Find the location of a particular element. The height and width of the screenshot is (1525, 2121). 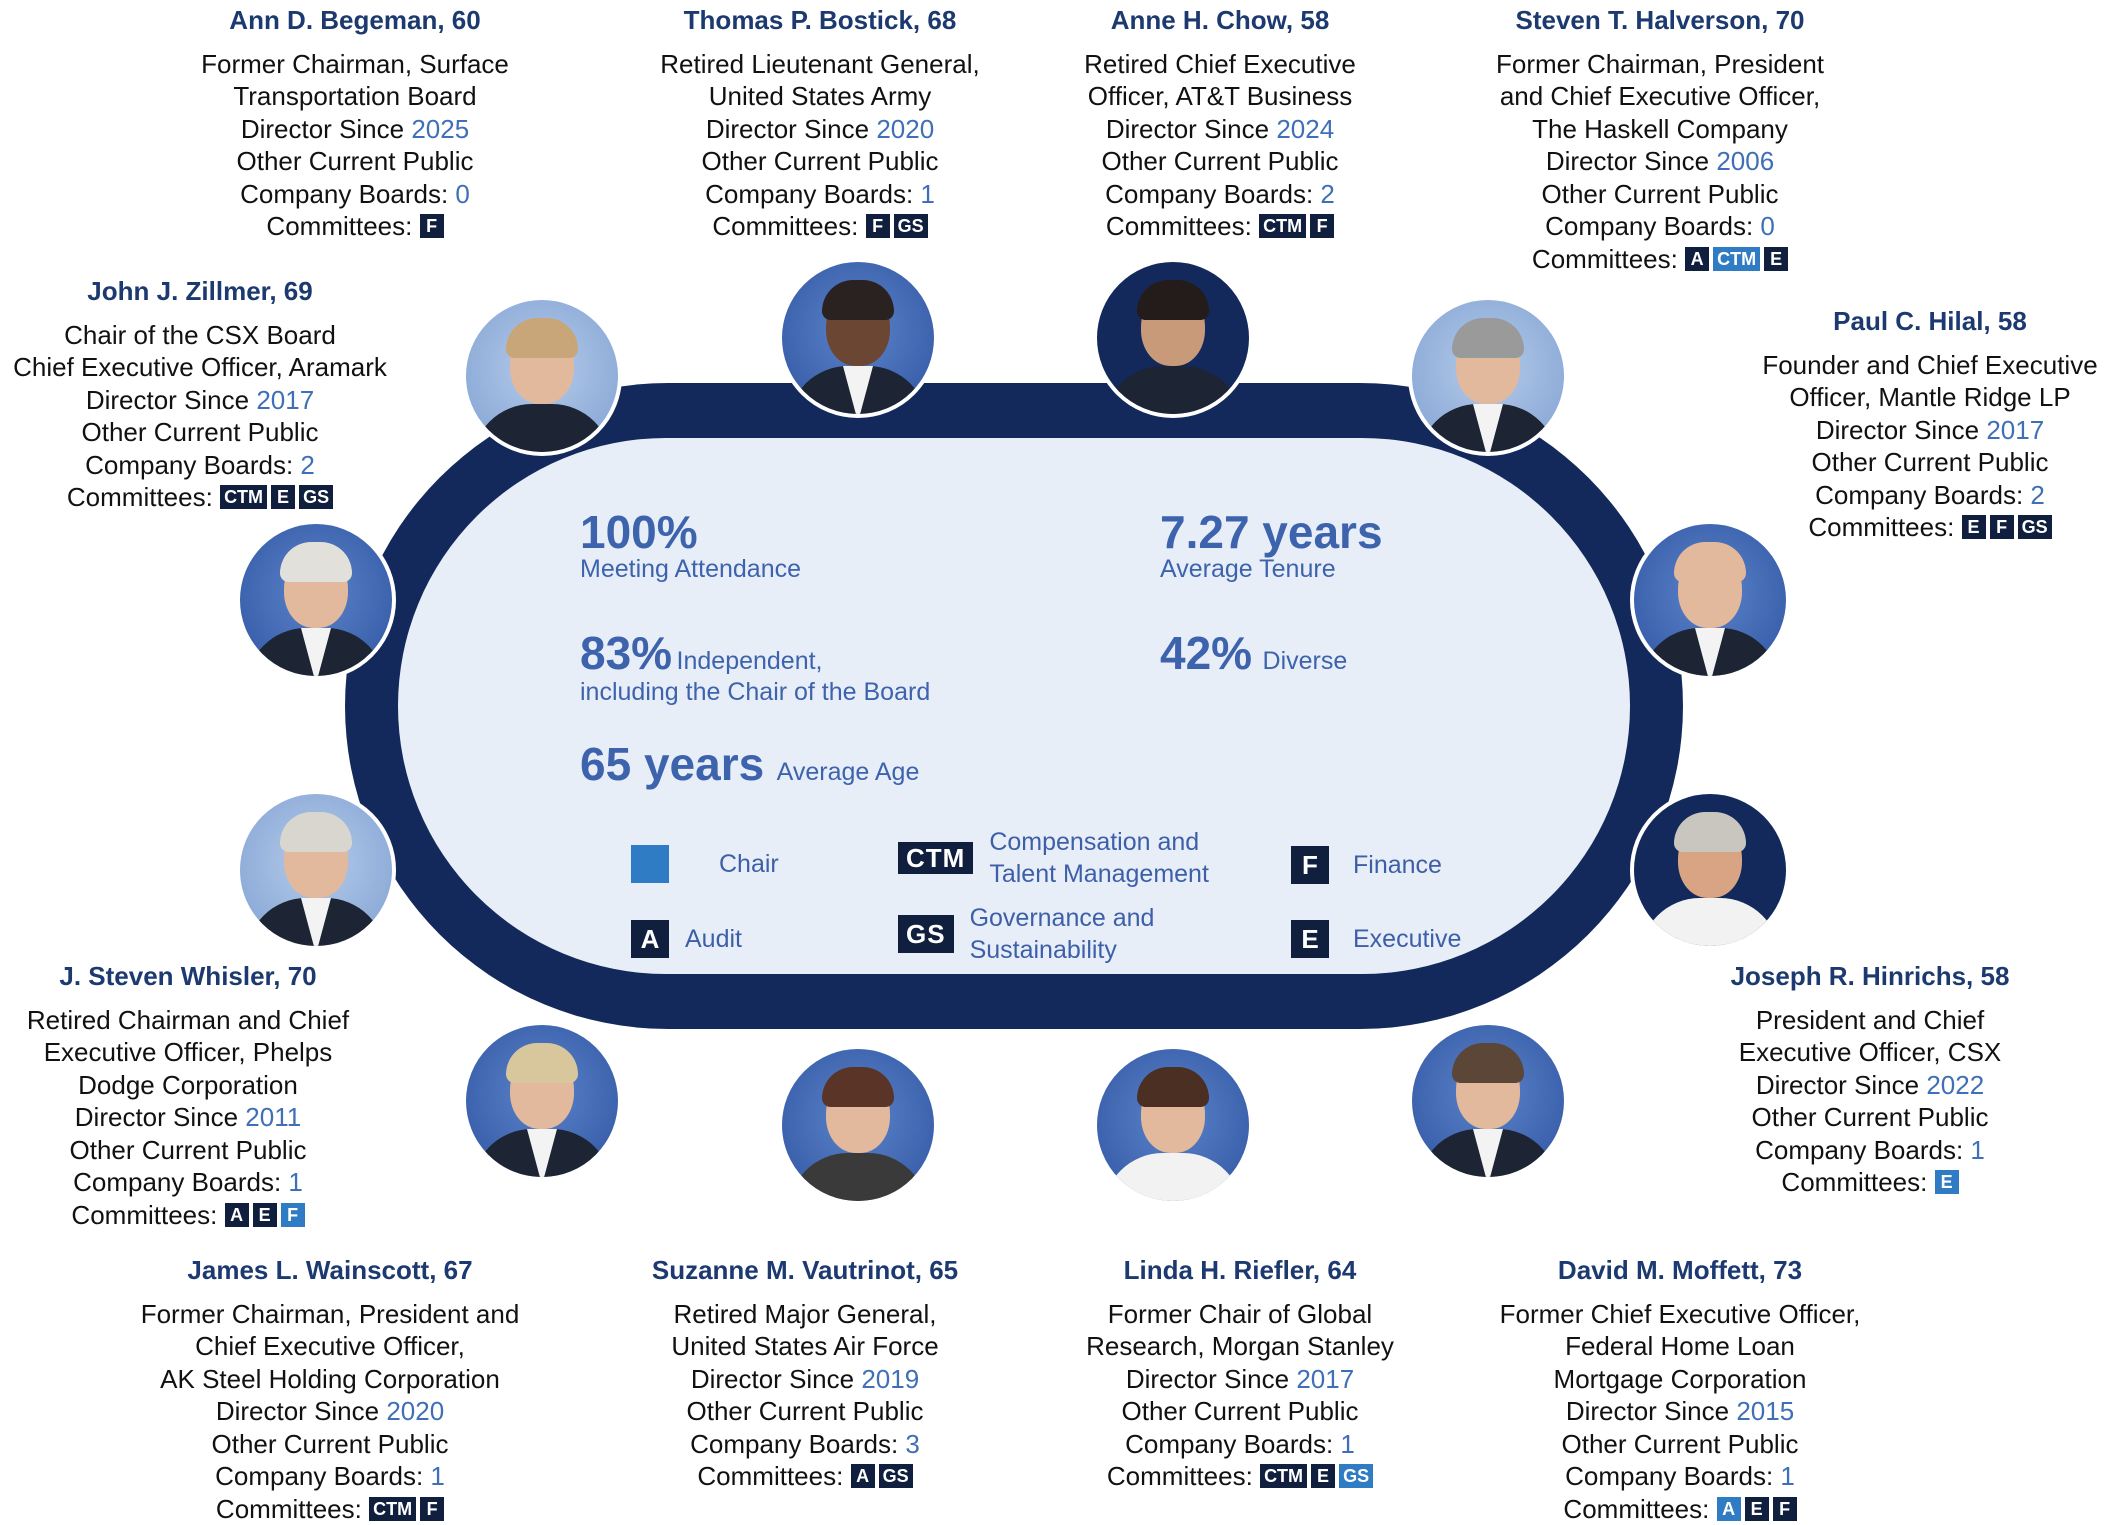

chair-swatch is located at coordinates (650, 864).